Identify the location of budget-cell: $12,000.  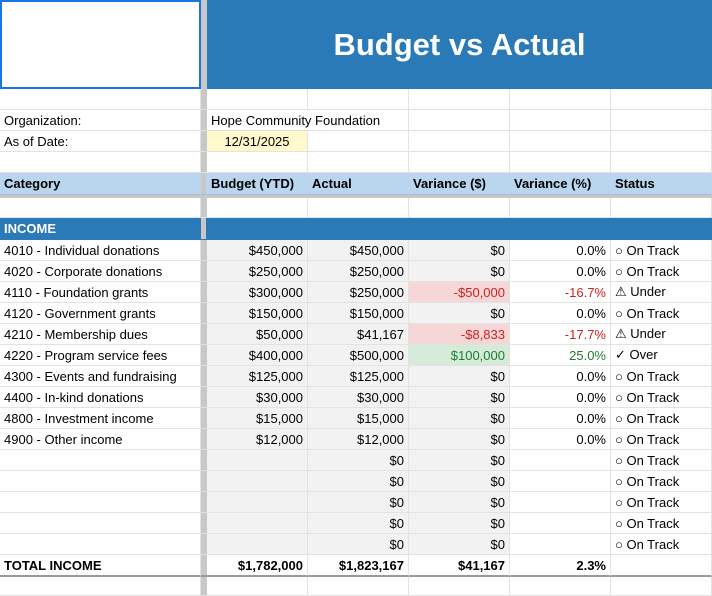
(257, 439).